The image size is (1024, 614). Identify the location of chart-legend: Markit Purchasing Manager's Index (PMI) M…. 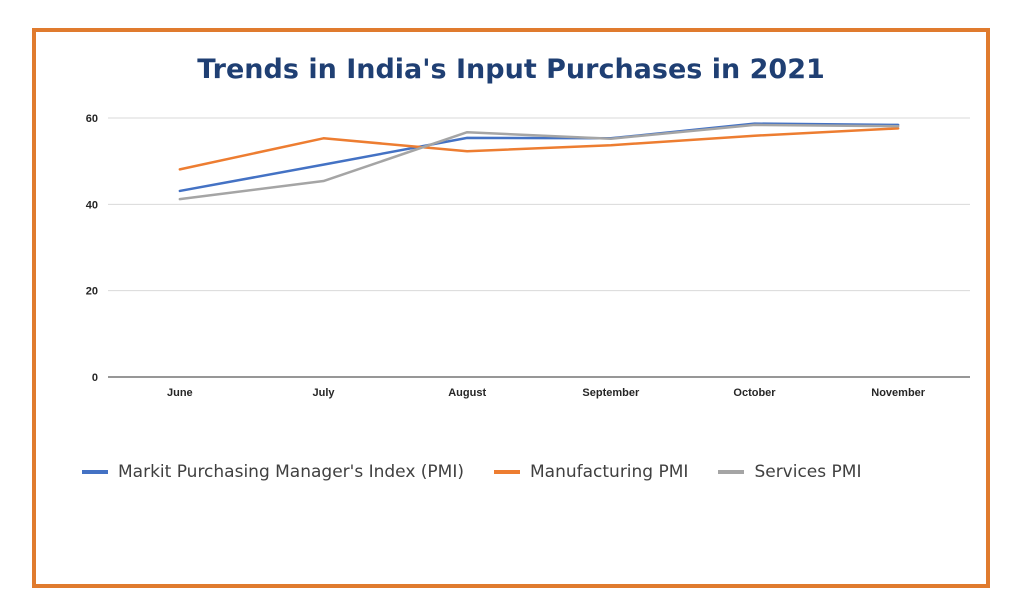
(486, 472).